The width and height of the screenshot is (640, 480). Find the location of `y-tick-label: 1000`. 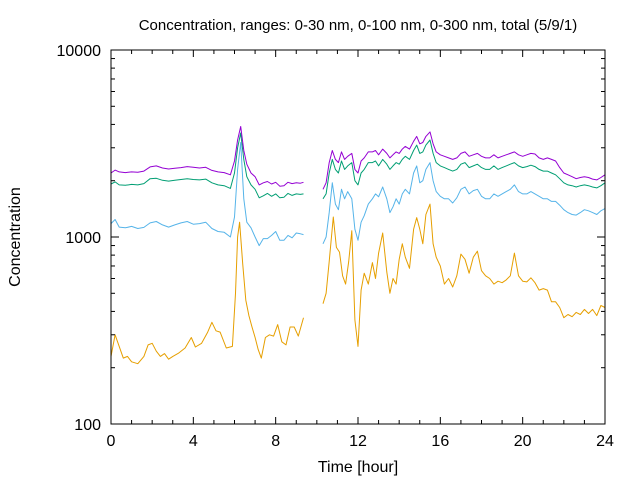

y-tick-label: 1000 is located at coordinates (83, 238).